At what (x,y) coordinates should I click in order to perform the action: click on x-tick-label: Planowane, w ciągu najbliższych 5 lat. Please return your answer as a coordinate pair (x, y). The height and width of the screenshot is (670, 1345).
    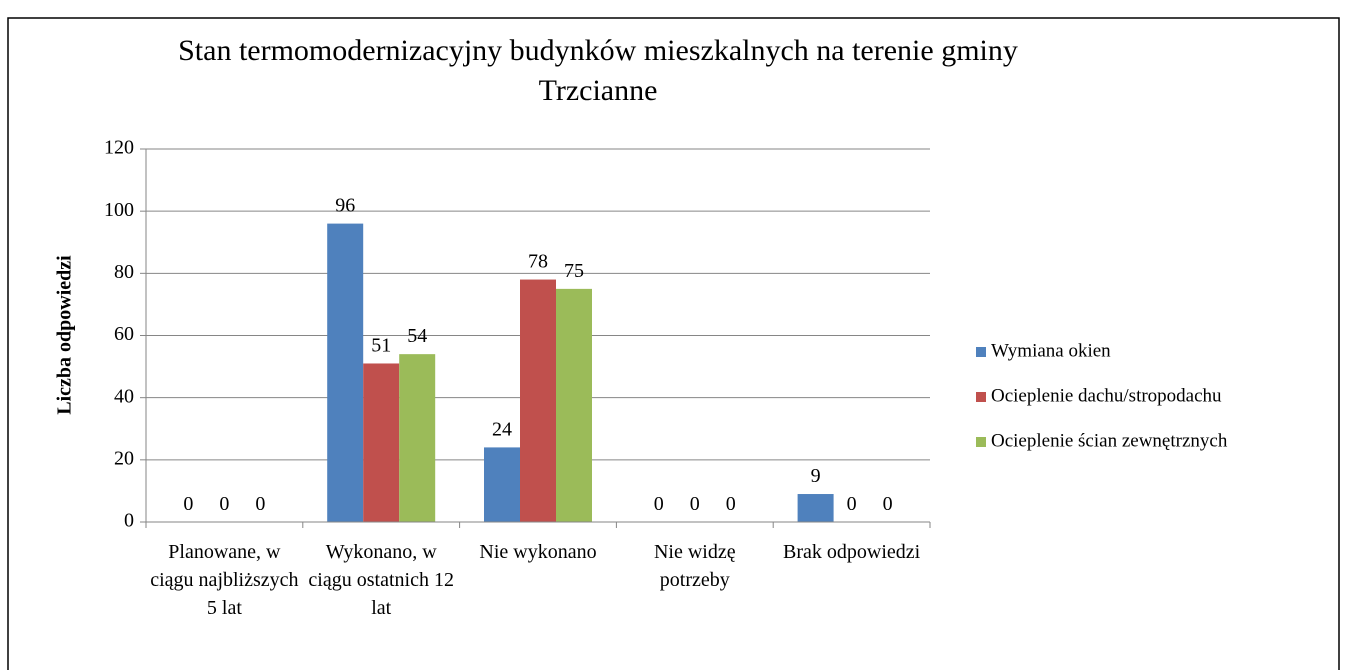
    Looking at the image, I should click on (224, 580).